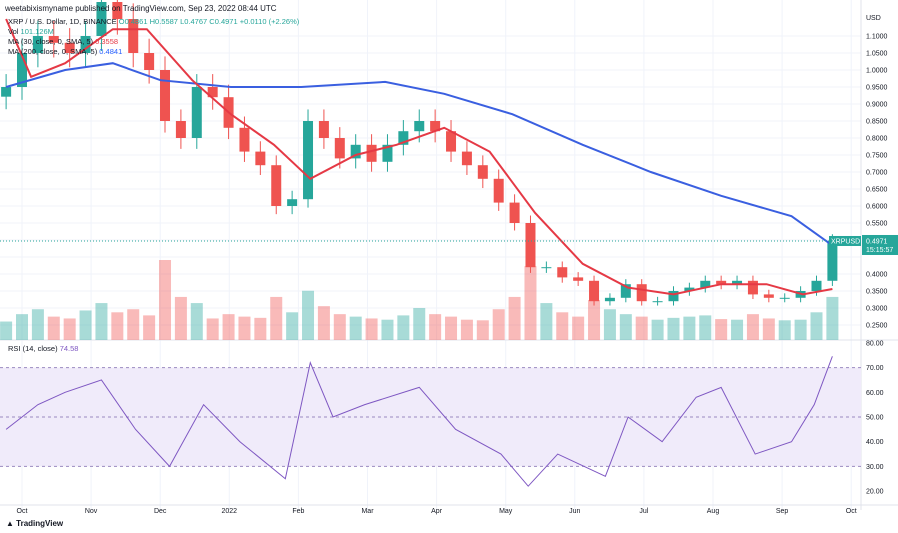 The height and width of the screenshot is (533, 898). I want to click on vol-label: Vol, so click(13, 31).